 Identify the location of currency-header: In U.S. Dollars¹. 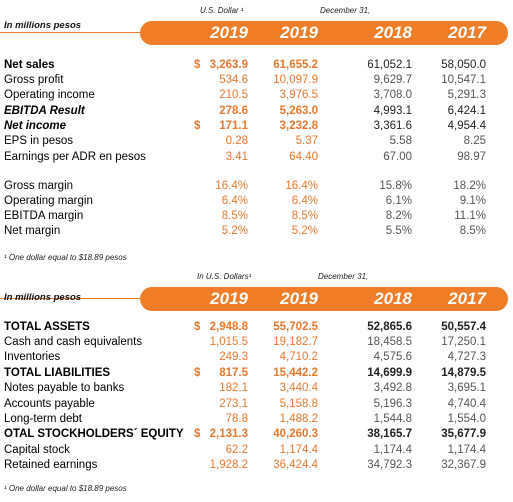
(224, 276).